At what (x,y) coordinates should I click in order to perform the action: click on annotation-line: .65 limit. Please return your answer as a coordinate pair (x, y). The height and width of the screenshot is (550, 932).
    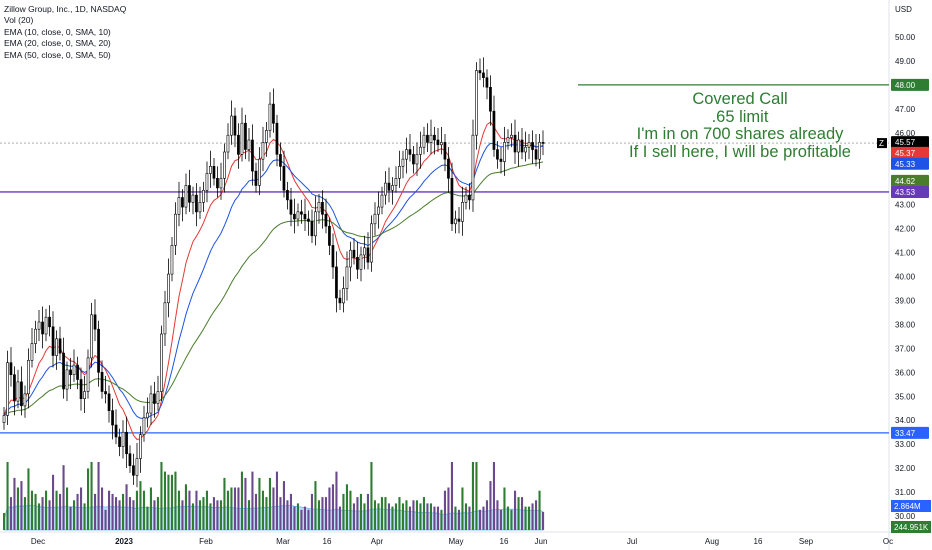
    Looking at the image, I should click on (740, 116).